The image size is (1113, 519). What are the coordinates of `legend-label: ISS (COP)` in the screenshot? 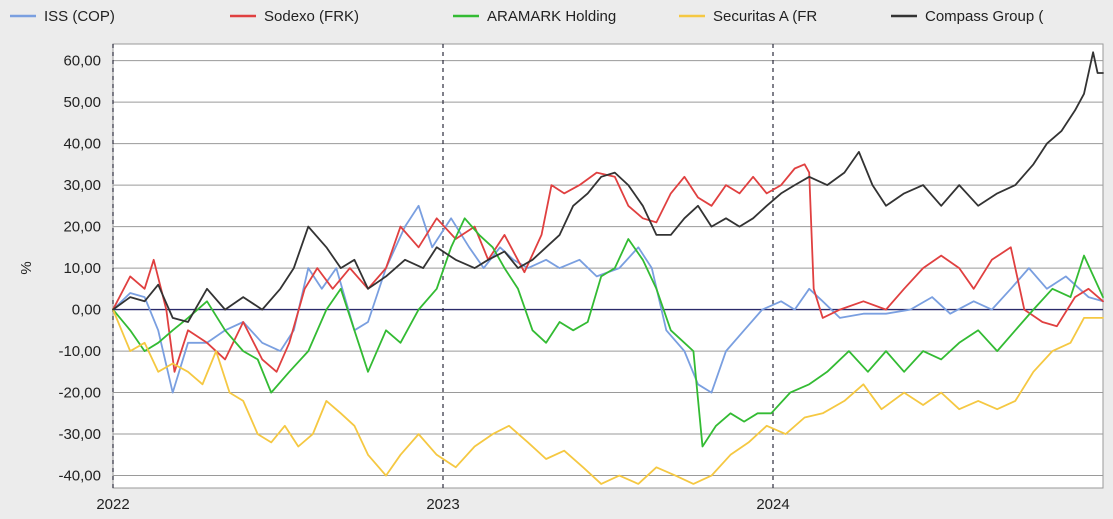 It's located at (79, 16).